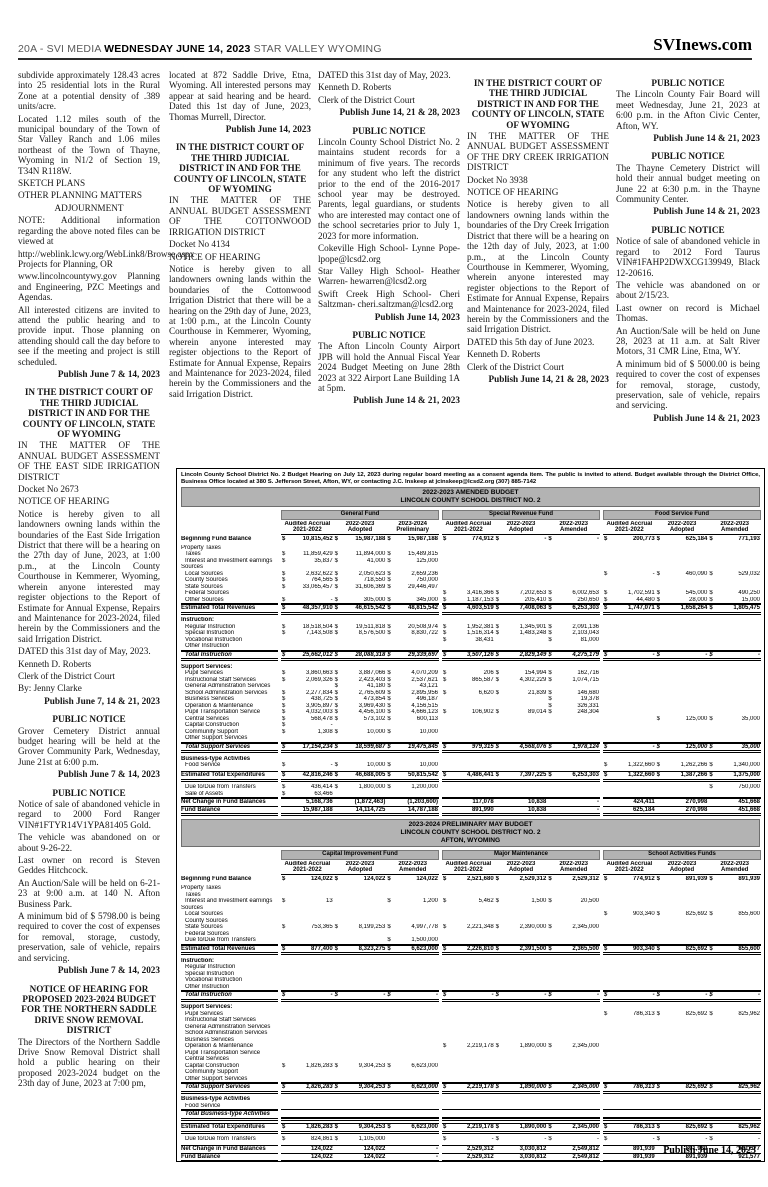 This screenshot has width=768, height=1187. Describe the element at coordinates (734, 719) in the screenshot. I see `amount-cell: $35,000` at that location.